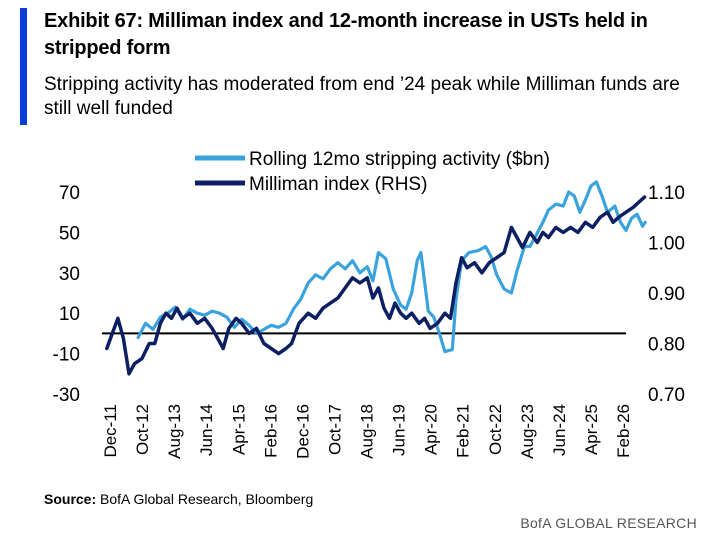  Describe the element at coordinates (66, 294) in the screenshot. I see `y-axis-left: -30 -10 10 30 50 70` at that location.